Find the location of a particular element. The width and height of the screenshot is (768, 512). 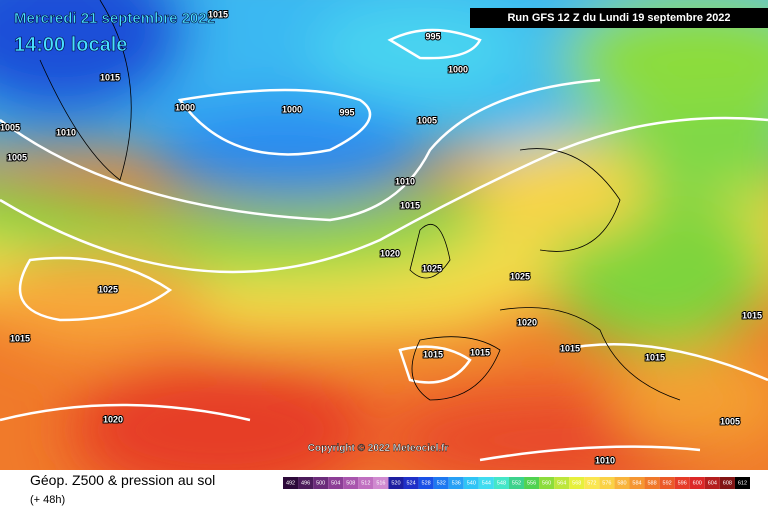

legend-label: 612 is located at coordinates (742, 483).